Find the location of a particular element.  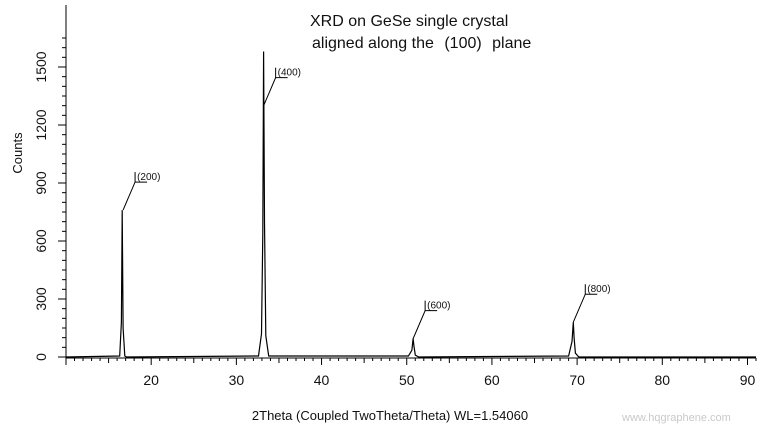

peak-label: (800) is located at coordinates (598, 289).